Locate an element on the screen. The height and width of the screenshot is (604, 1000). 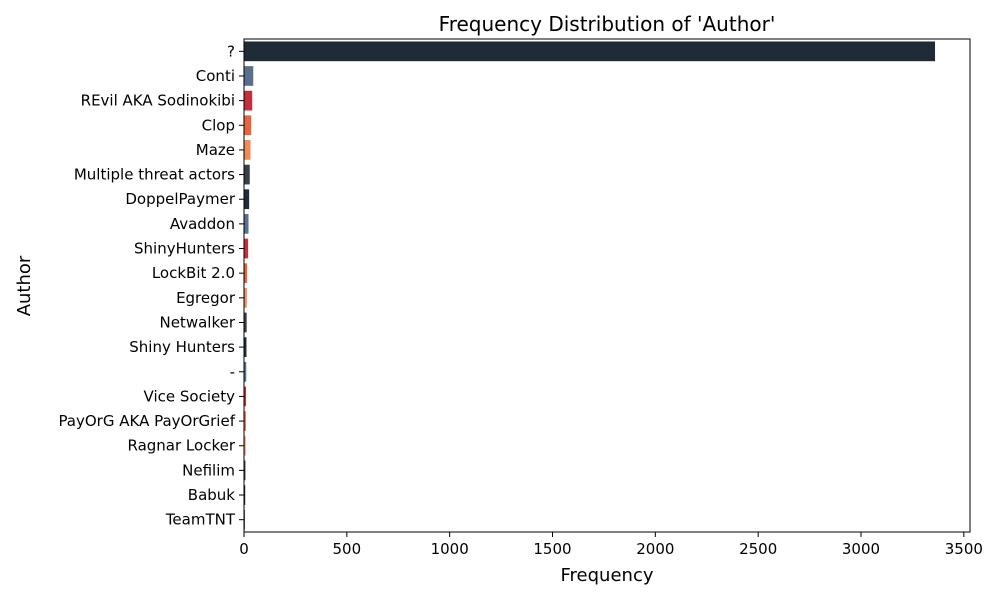
x-axis-label: Frequency is located at coordinates (607, 575).